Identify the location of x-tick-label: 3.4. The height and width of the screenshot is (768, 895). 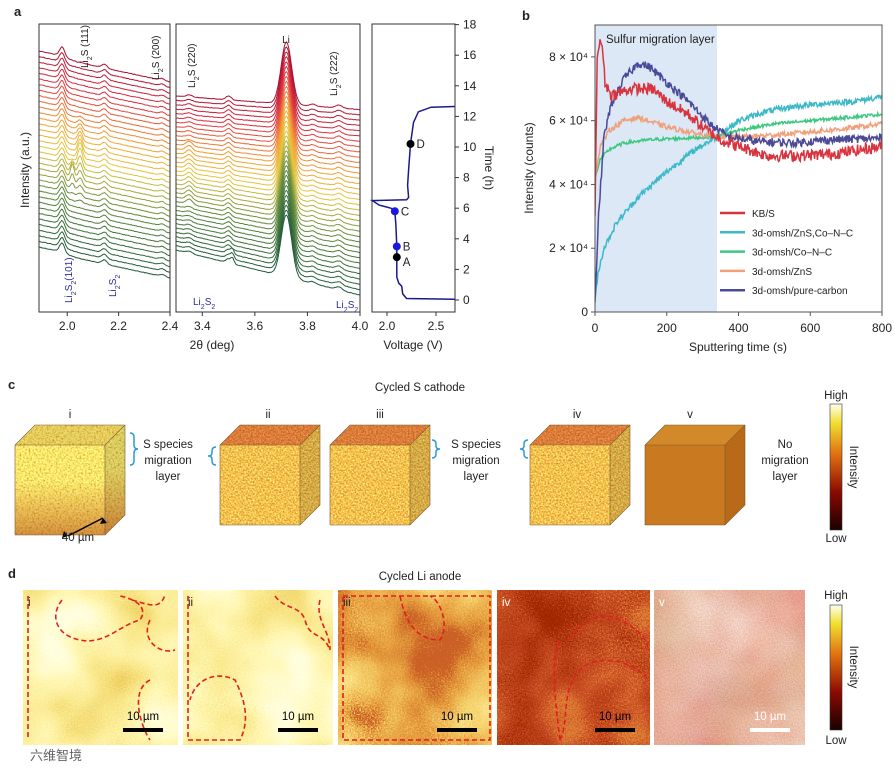
(202, 326).